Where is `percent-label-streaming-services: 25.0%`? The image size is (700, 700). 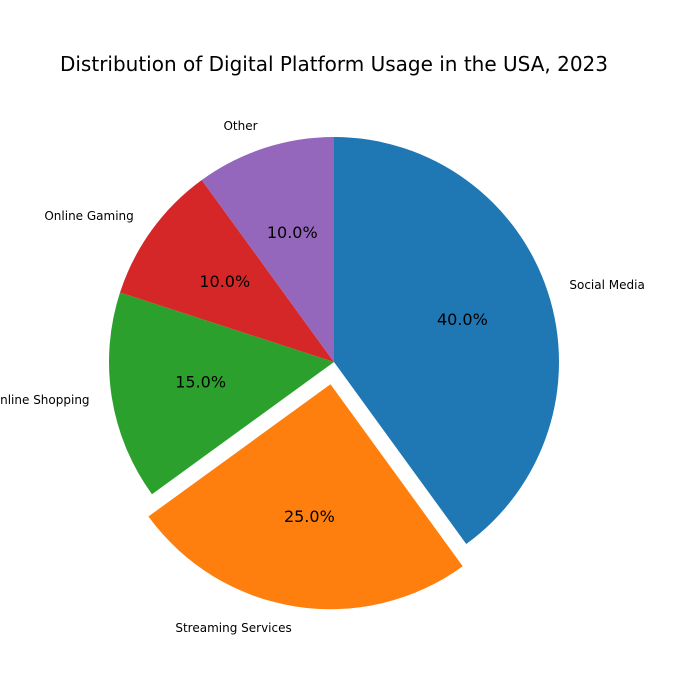 percent-label-streaming-services: 25.0% is located at coordinates (309, 516).